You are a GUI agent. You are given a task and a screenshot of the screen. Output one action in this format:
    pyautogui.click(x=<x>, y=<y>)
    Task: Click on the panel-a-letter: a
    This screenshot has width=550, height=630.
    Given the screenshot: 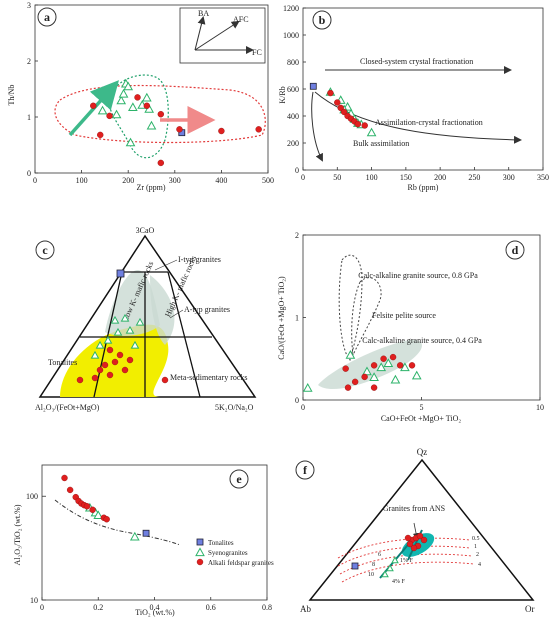 What is the action you would take?
    pyautogui.click(x=47, y=17)
    